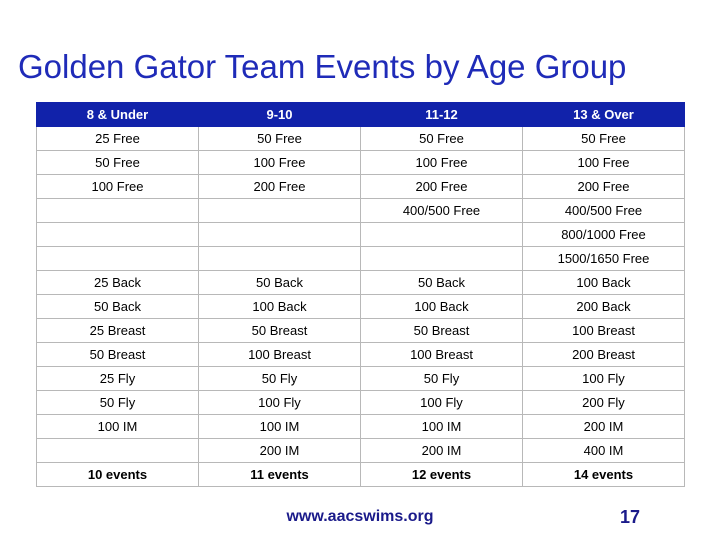 Image resolution: width=720 pixels, height=540 pixels. I want to click on table-row: 200 IM 200 IM 400 IM, so click(360, 450).